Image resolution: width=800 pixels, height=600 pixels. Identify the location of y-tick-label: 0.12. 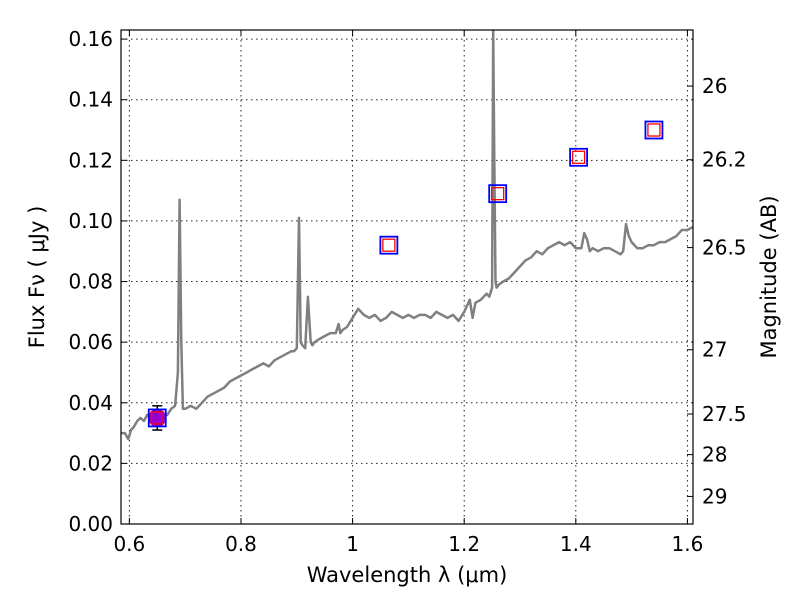
(90, 160).